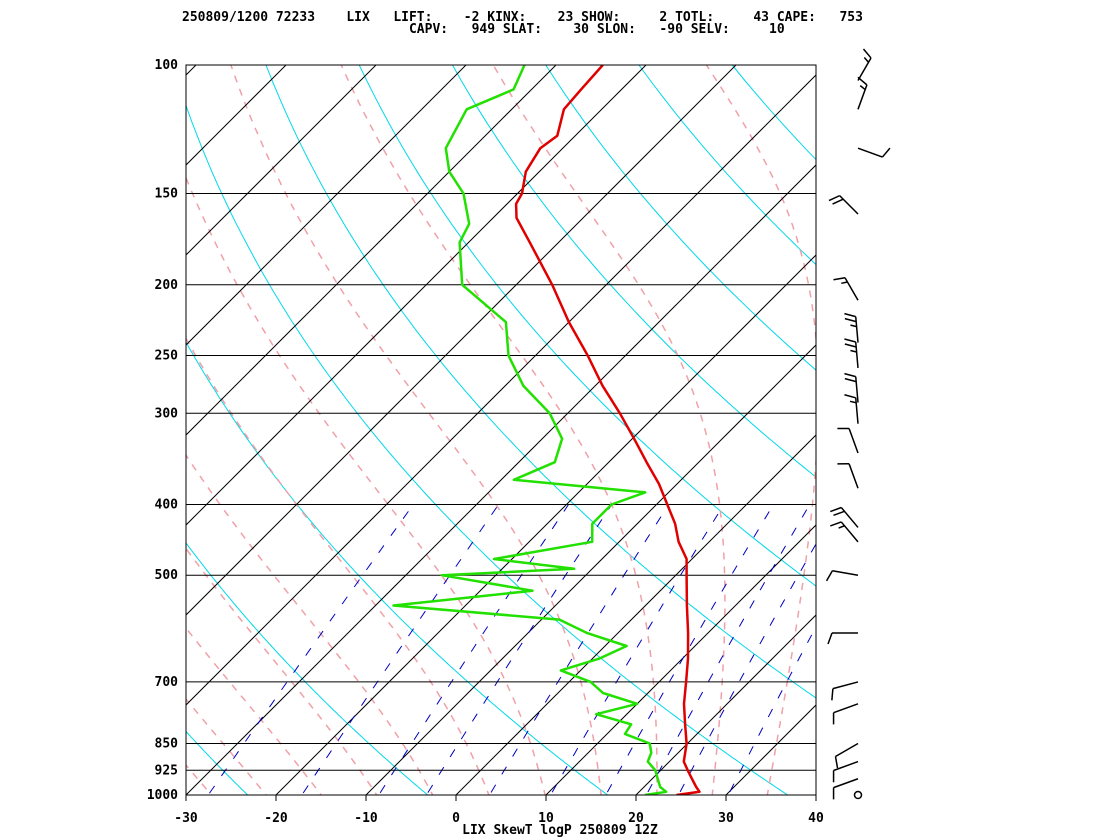 The width and height of the screenshot is (1120, 840). What do you see at coordinates (167, 285) in the screenshot?
I see `pressure-tick-label: 200` at bounding box center [167, 285].